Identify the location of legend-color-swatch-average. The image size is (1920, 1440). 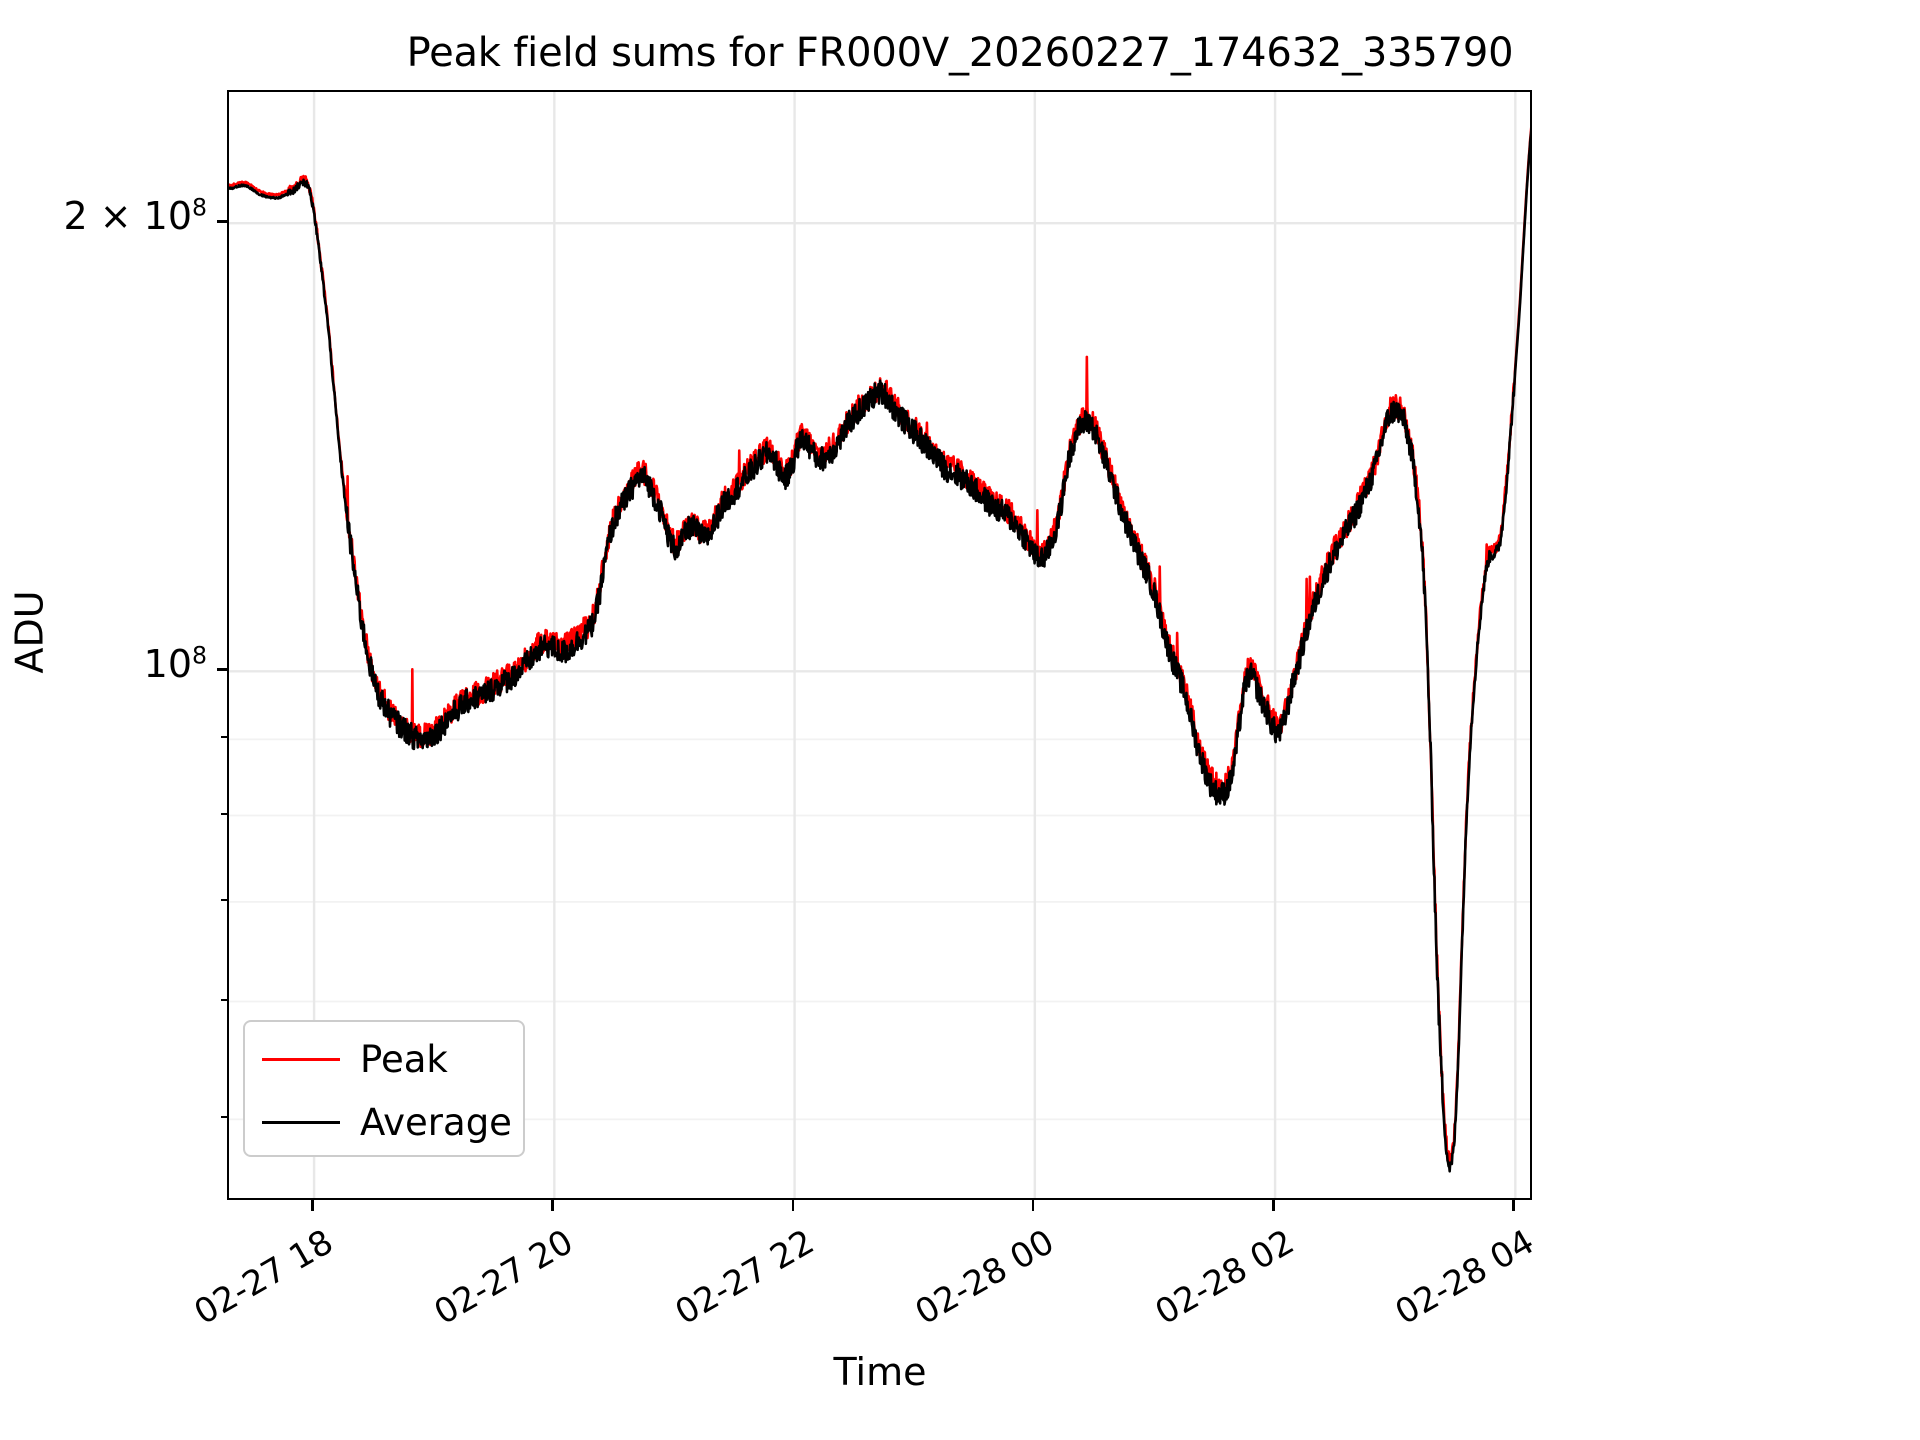
(301, 1122).